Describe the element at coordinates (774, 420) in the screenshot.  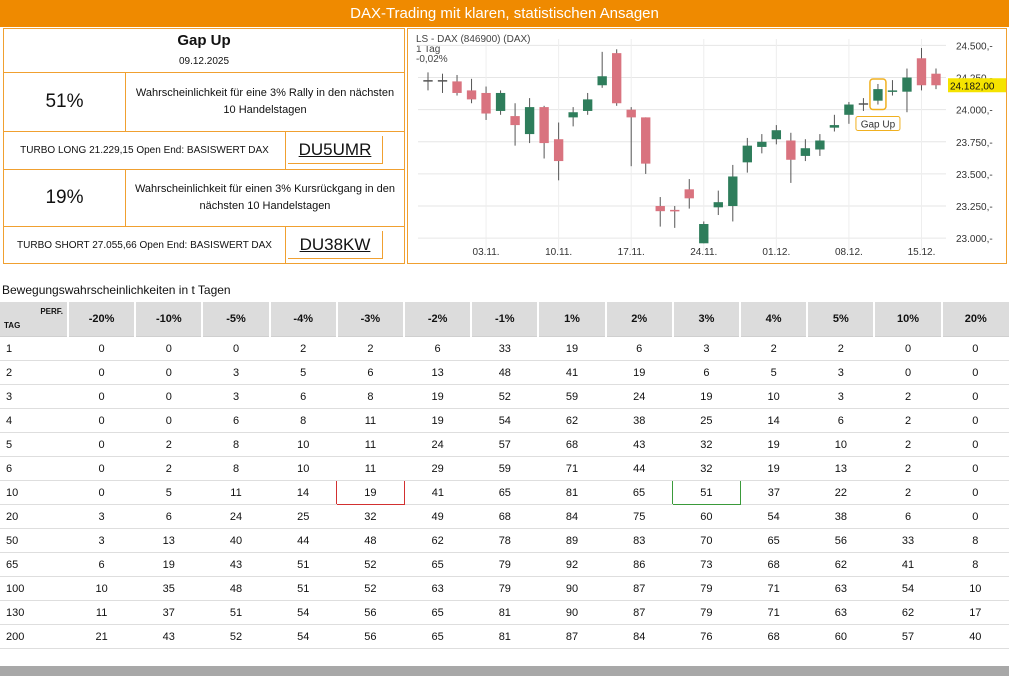
I see `probability-cell: 14` at that location.